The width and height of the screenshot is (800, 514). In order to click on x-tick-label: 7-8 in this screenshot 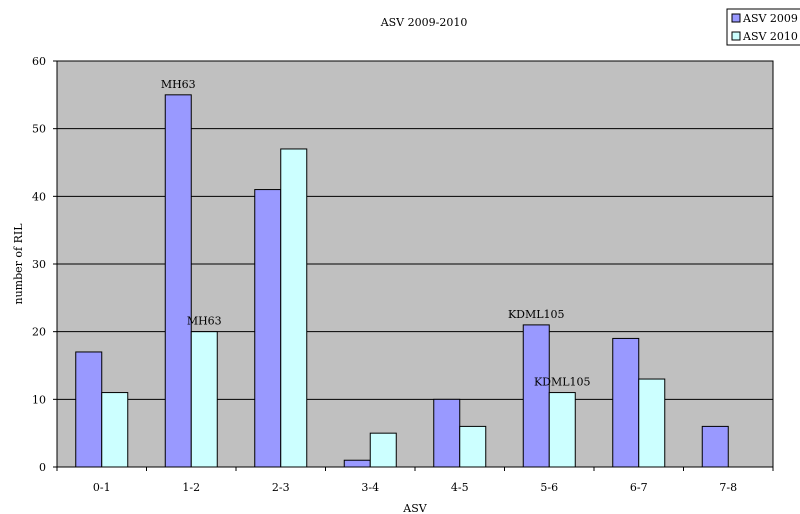, I will do `click(728, 487)`.